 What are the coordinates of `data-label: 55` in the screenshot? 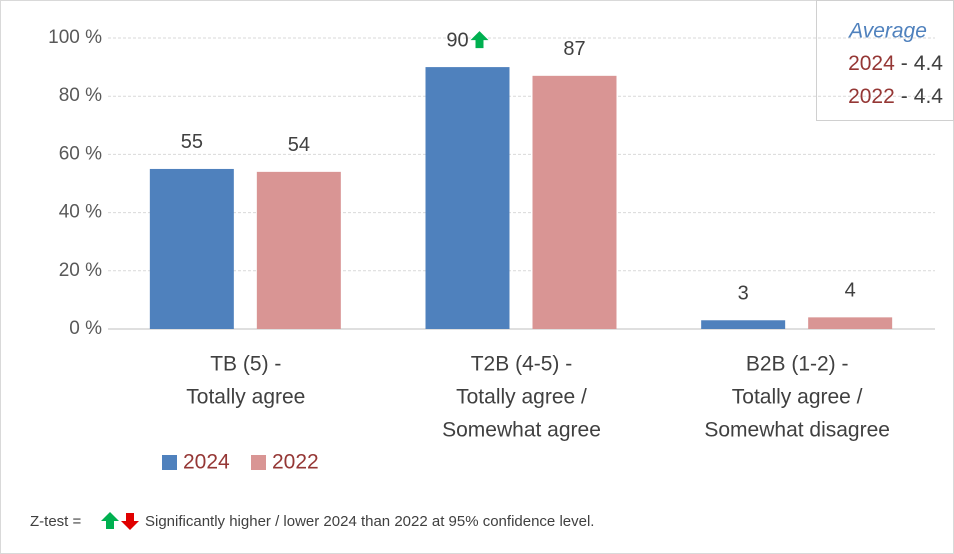 It's located at (192, 142).